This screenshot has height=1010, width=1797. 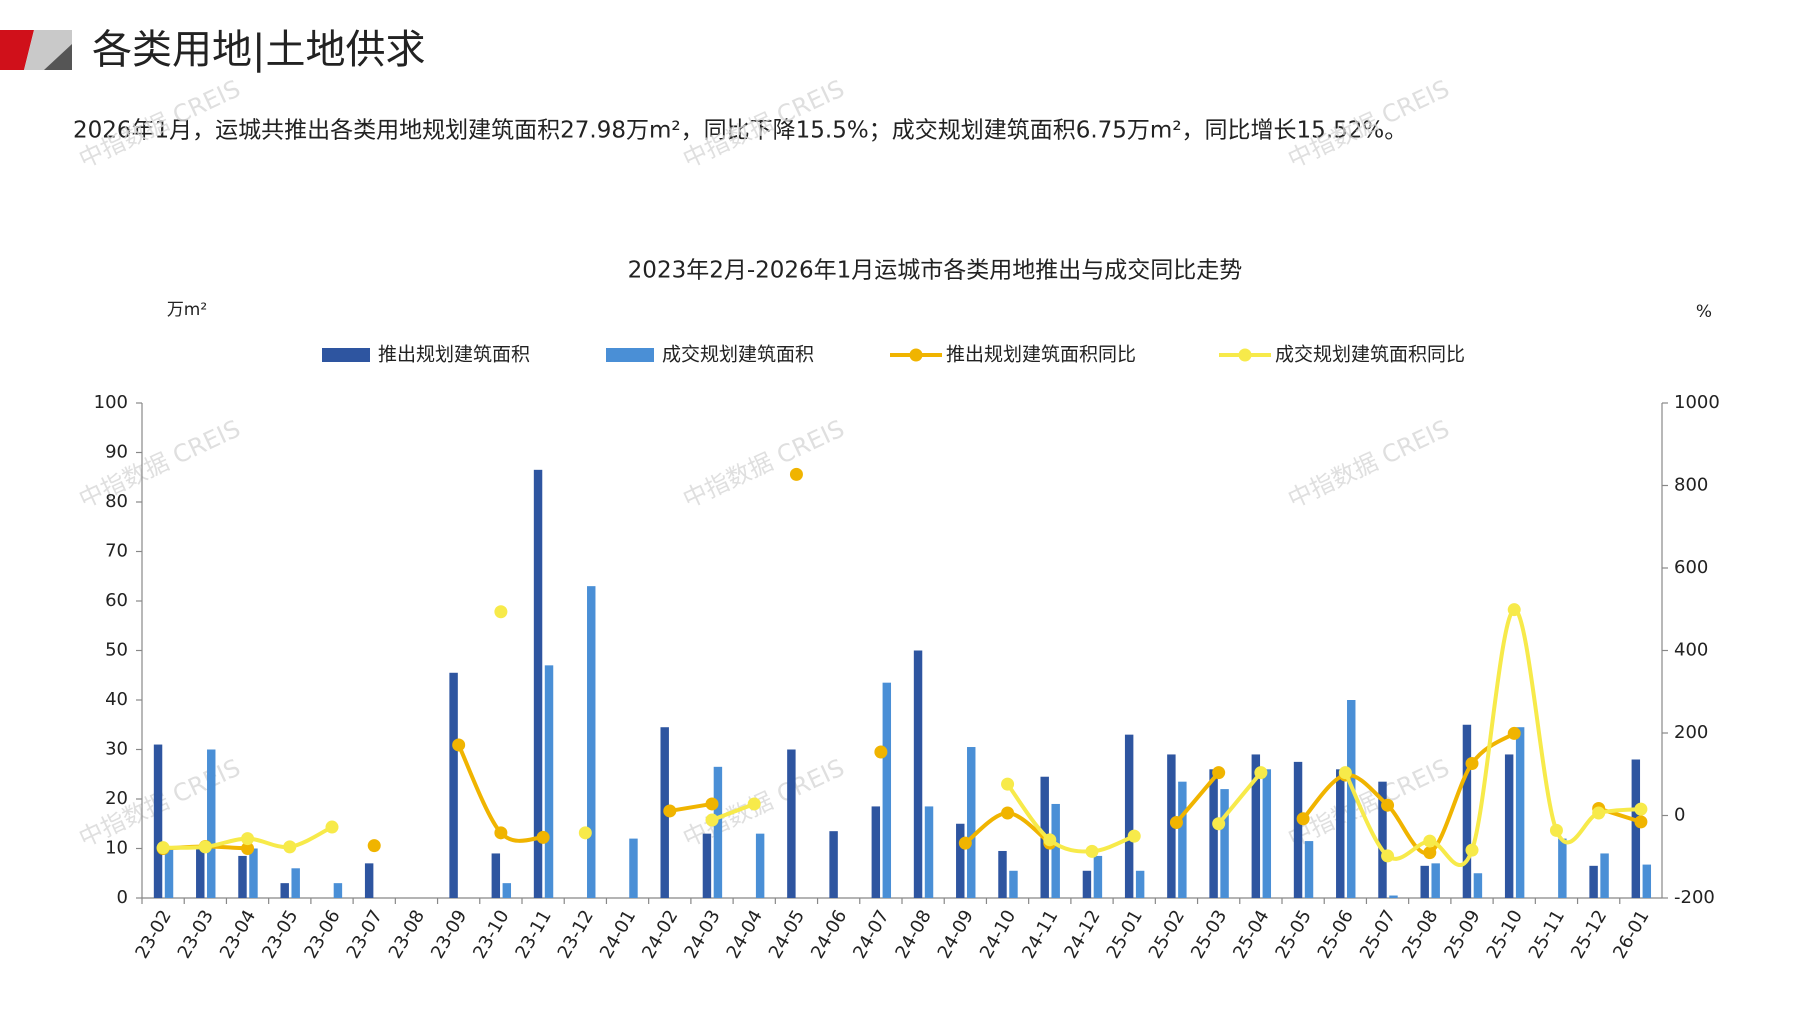 What do you see at coordinates (58, 57) in the screenshot?
I see `logo-dark` at bounding box center [58, 57].